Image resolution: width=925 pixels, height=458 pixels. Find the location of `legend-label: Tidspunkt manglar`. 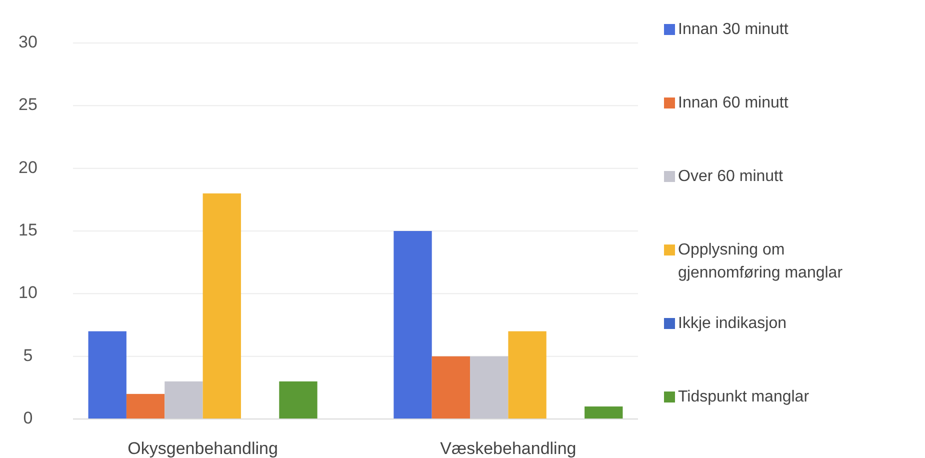

legend-label: Tidspunkt manglar is located at coordinates (744, 397).